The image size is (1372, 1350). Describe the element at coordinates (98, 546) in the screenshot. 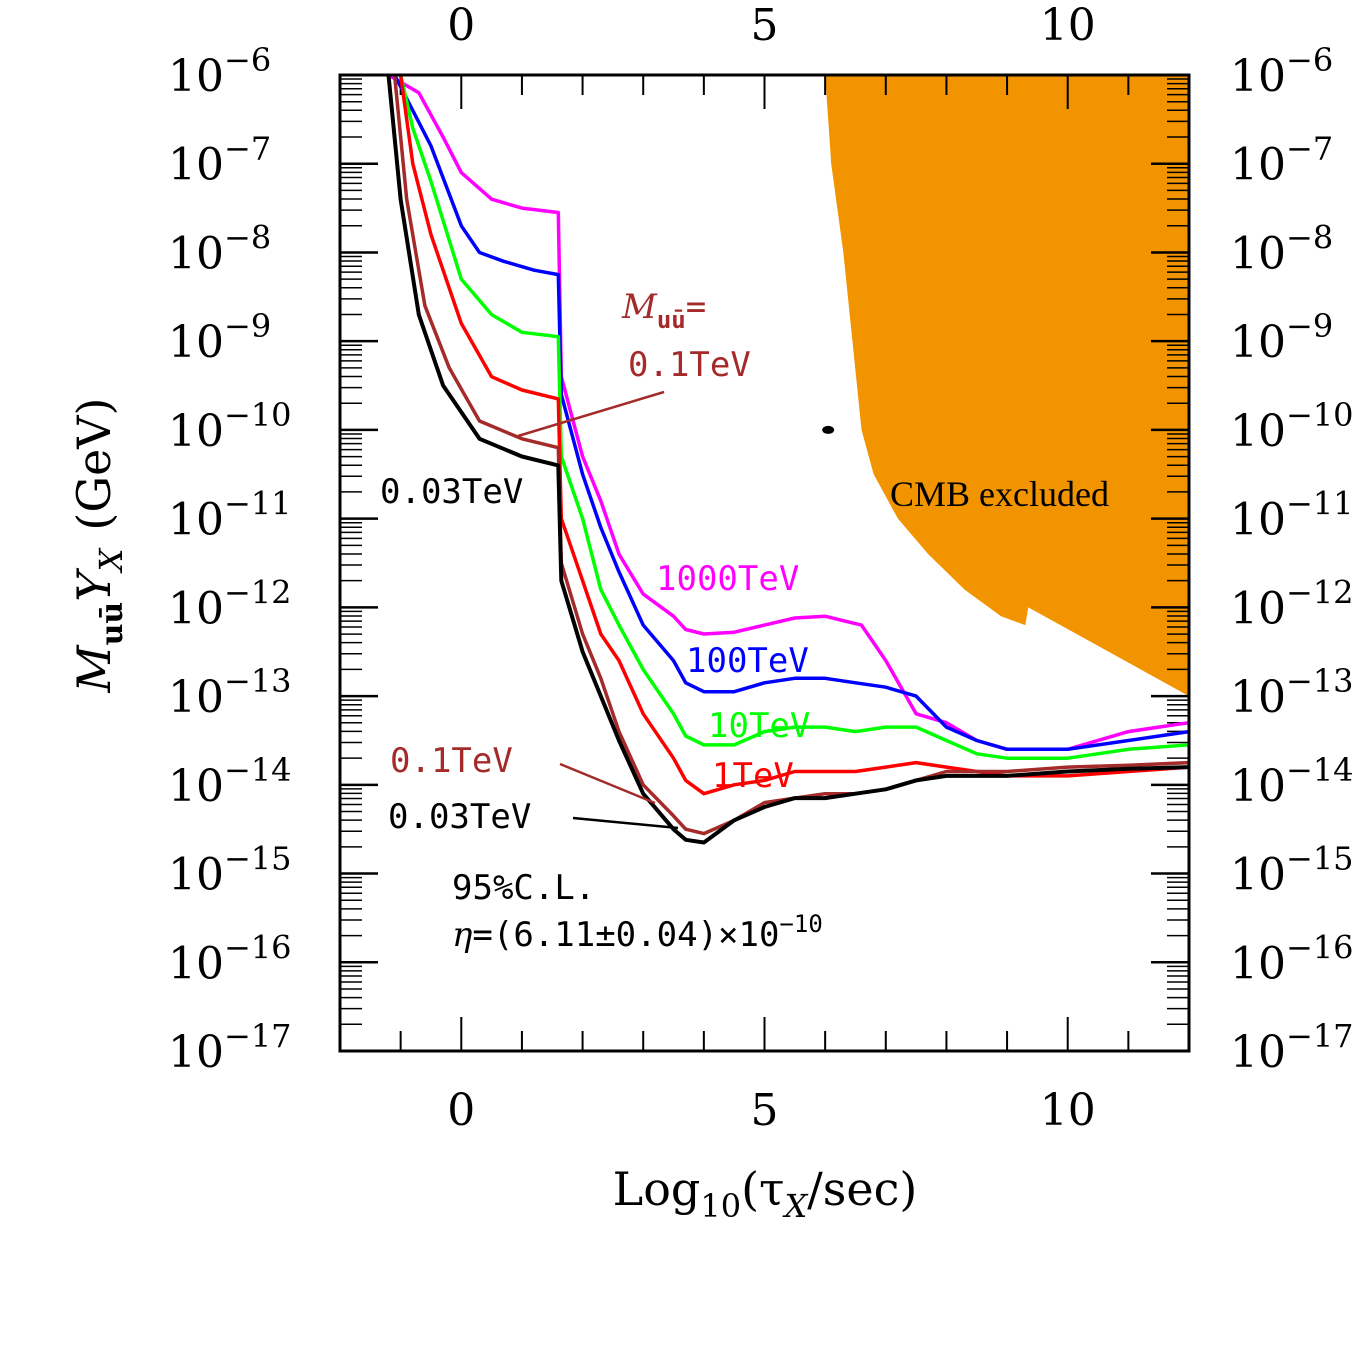

I see `y-axis-title: MuūYX(GeV)` at that location.